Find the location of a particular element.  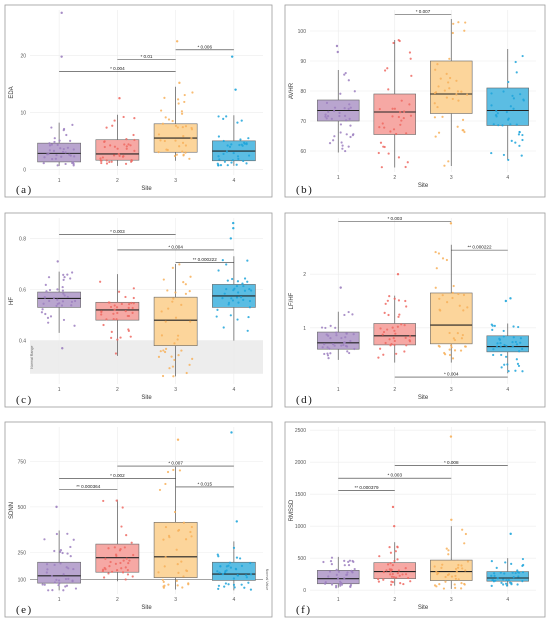

y-tick-label: 0 is located at coordinates (304, 591).